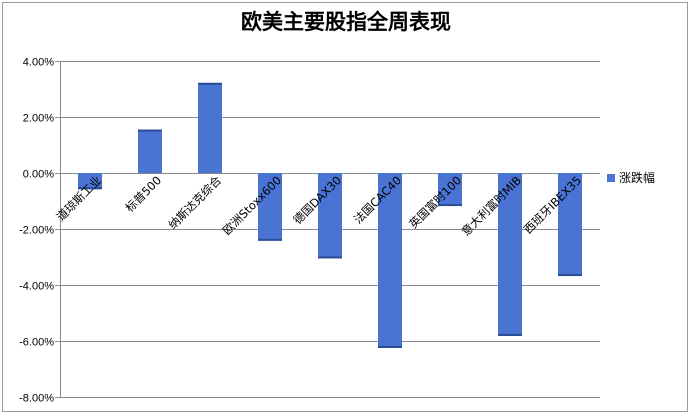 The height and width of the screenshot is (416, 692). Describe the element at coordinates (38, 175) in the screenshot. I see `y-tick-label: 0.00%` at that location.